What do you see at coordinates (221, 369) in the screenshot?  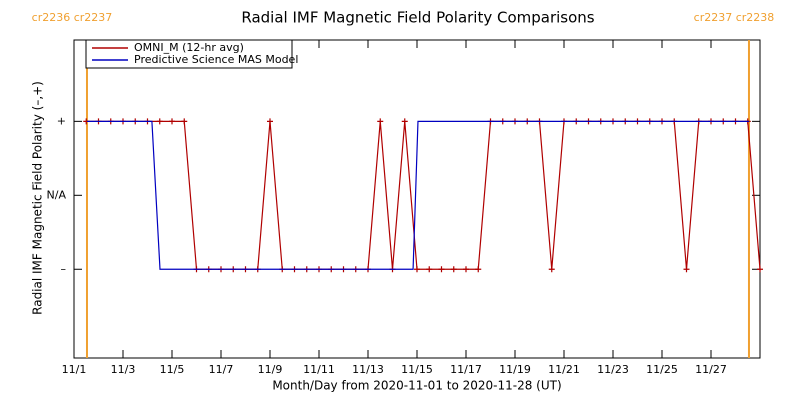 I see `x-tick-label: 11/7` at bounding box center [221, 369].